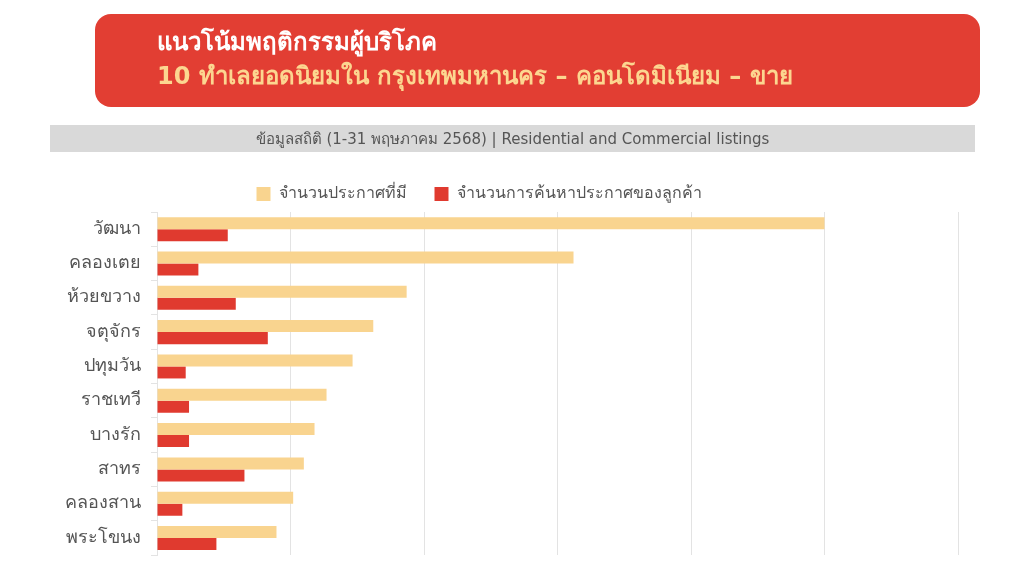 This screenshot has height=576, width=1024. What do you see at coordinates (579, 193) in the screenshot?
I see `legend-label: จำนวนการค้นหาประกาศของลูกค้า` at bounding box center [579, 193].